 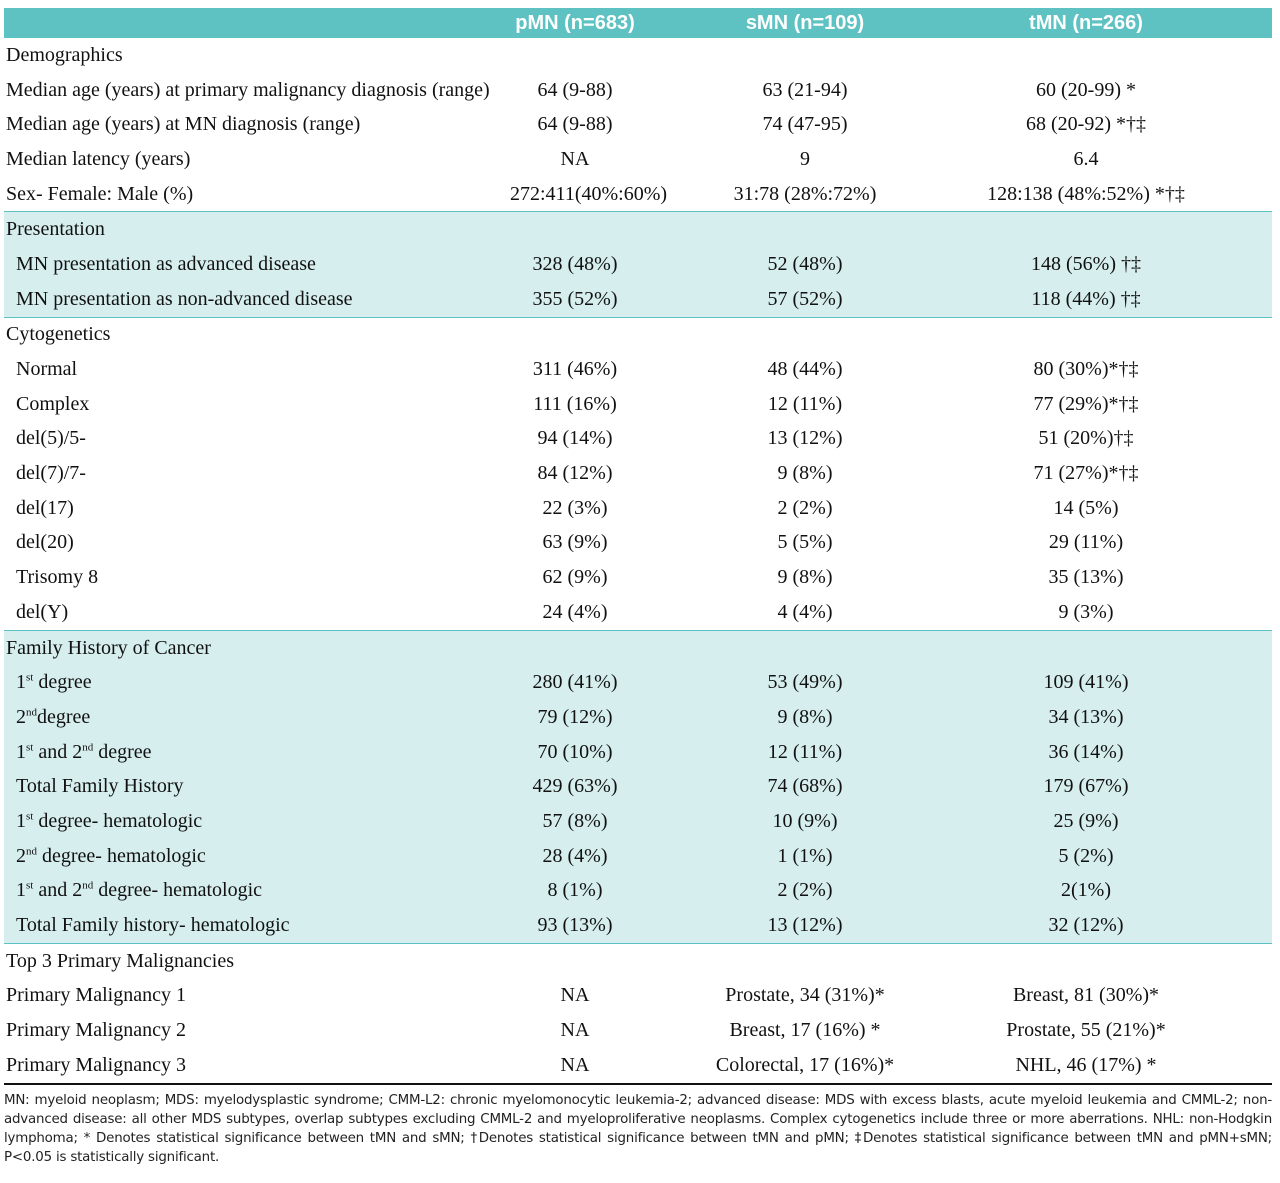 I want to click on row-label: 1st and 2nd degree, so click(x=257, y=752).